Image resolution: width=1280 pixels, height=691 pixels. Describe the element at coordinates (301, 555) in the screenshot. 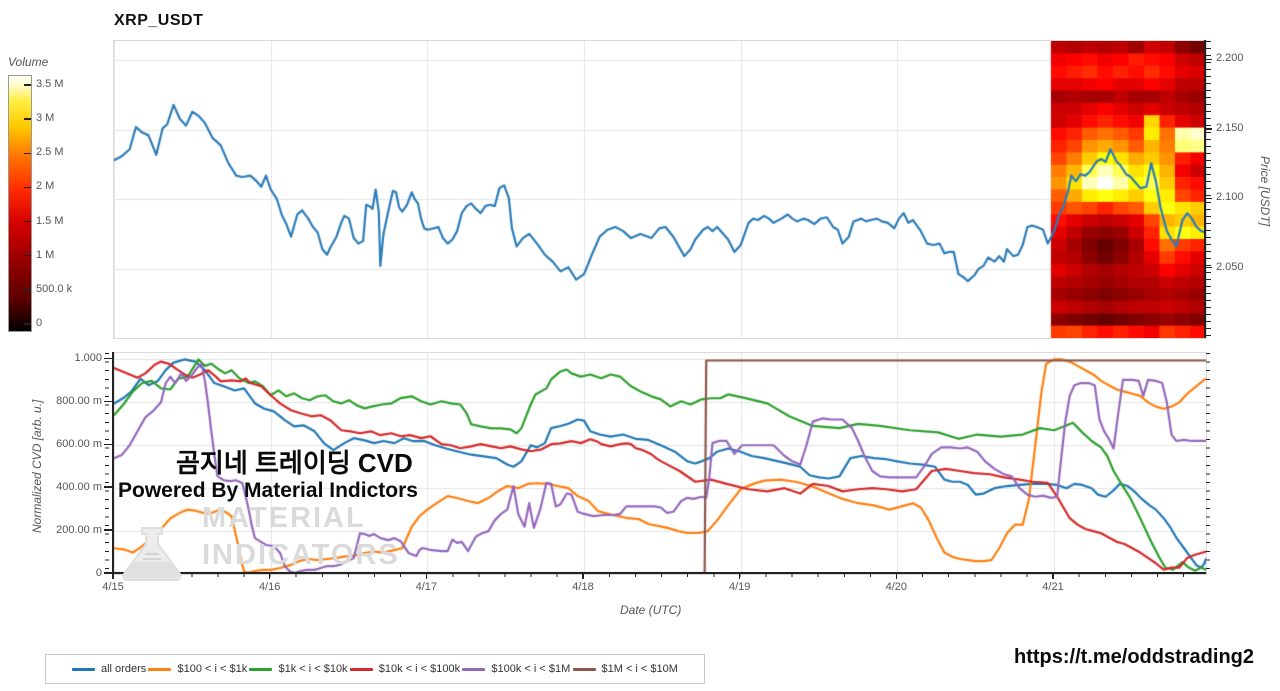

I see `logo-watermark-line2: INDICATORS` at that location.